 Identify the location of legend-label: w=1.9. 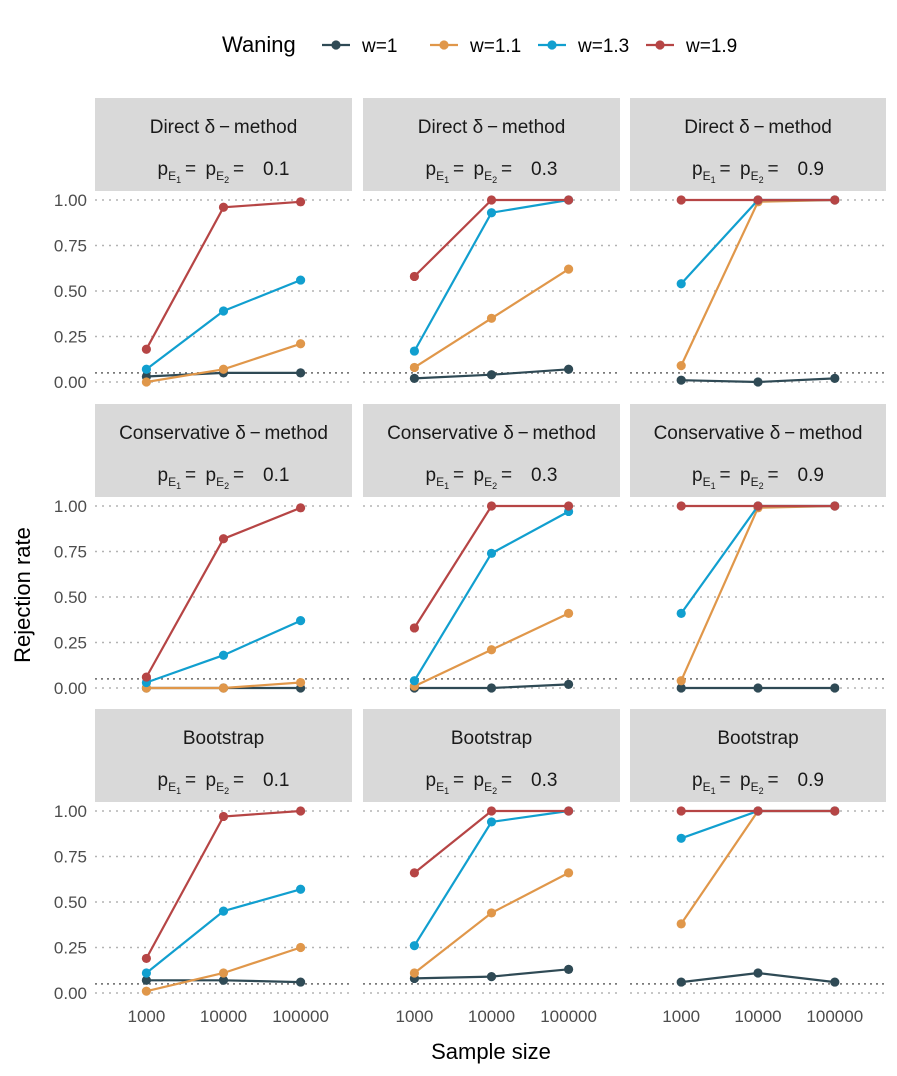
(711, 46).